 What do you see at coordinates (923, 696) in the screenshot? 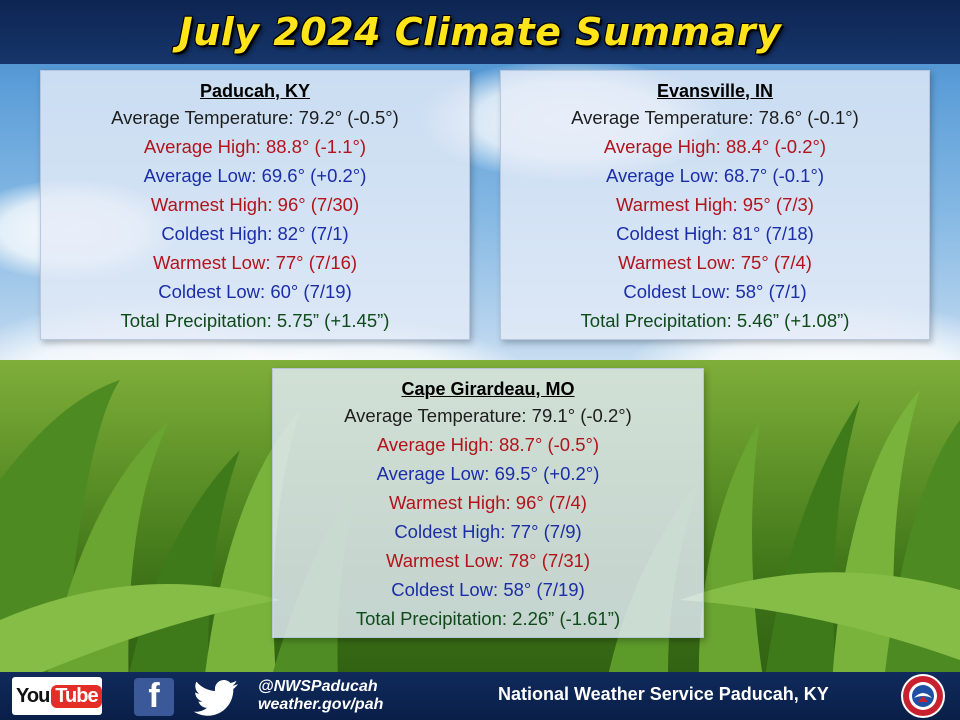
I see `nws-seal-icon` at bounding box center [923, 696].